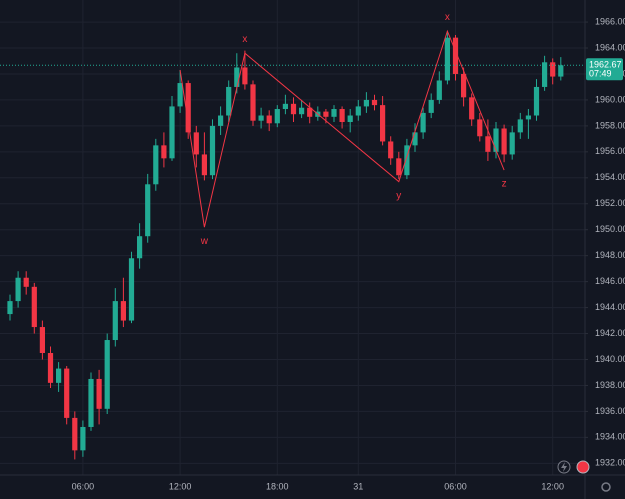  Describe the element at coordinates (610, 463) in the screenshot. I see `y-tick-label: 1932.00` at that location.